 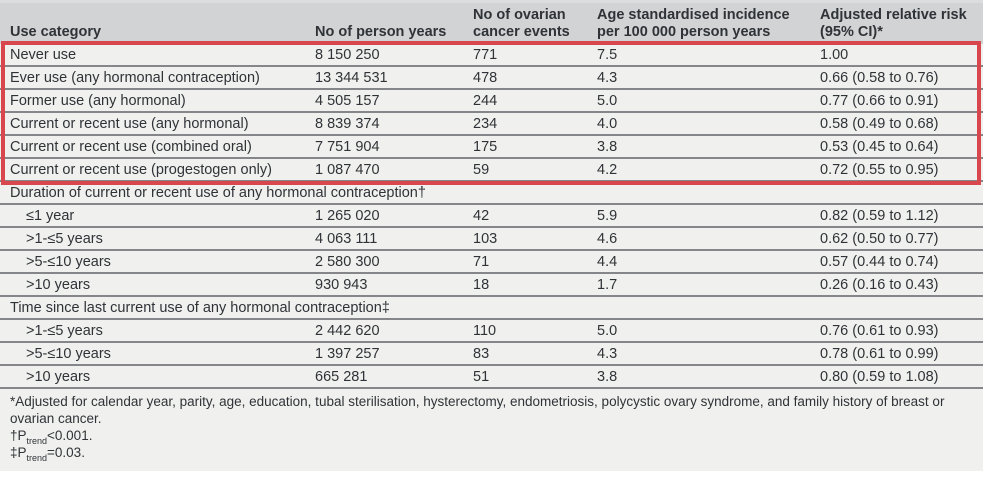 What do you see at coordinates (607, 123) in the screenshot?
I see `cell-incidence: 4.0` at bounding box center [607, 123].